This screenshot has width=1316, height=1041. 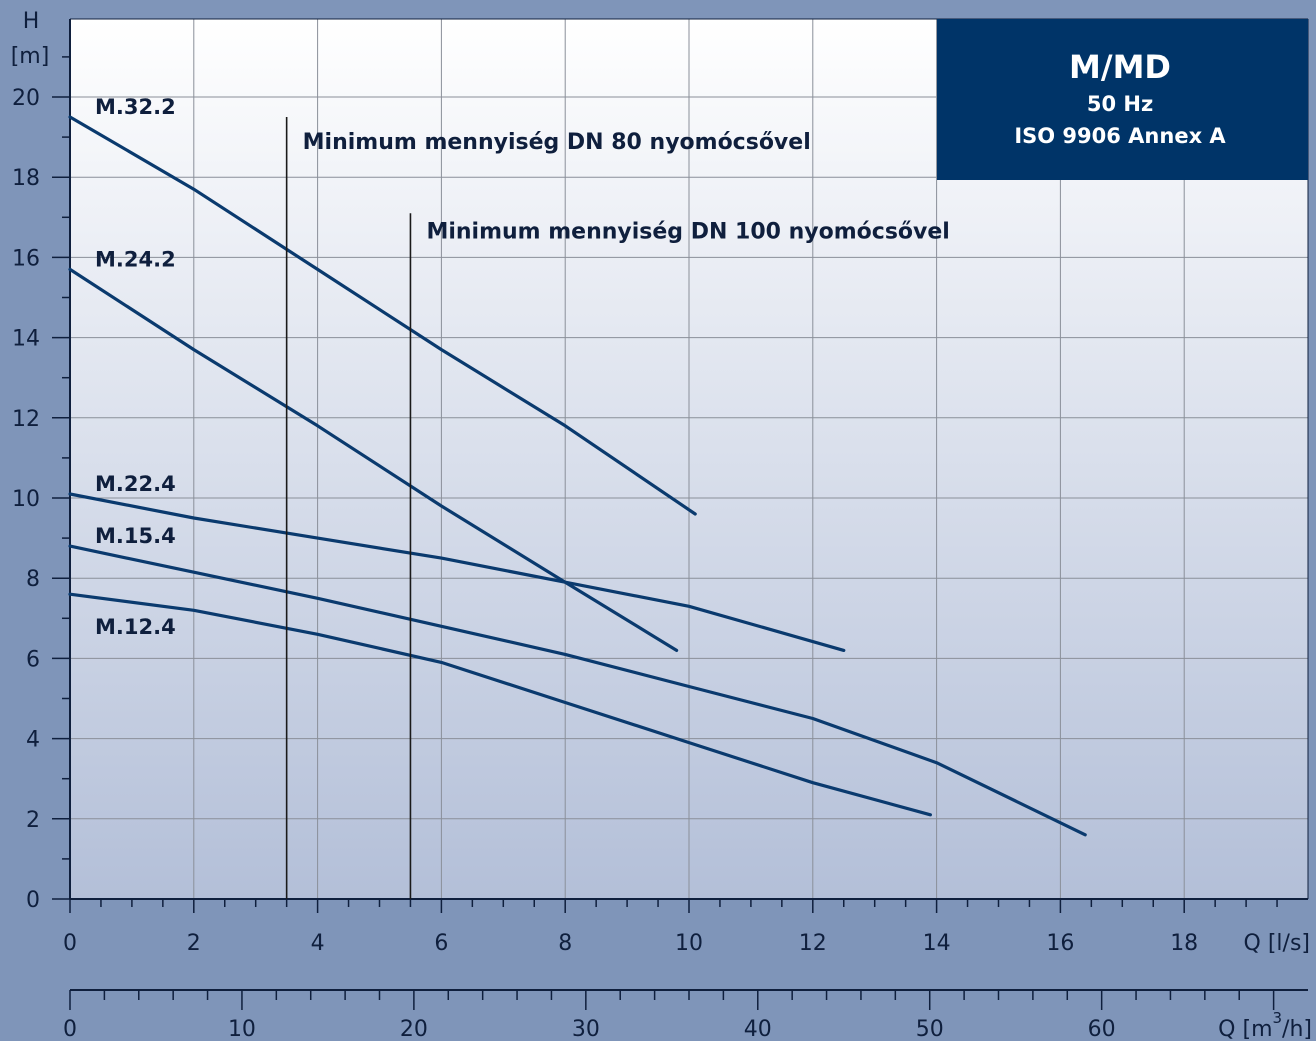 I want to click on x-tick-label: 4, so click(x=318, y=943).